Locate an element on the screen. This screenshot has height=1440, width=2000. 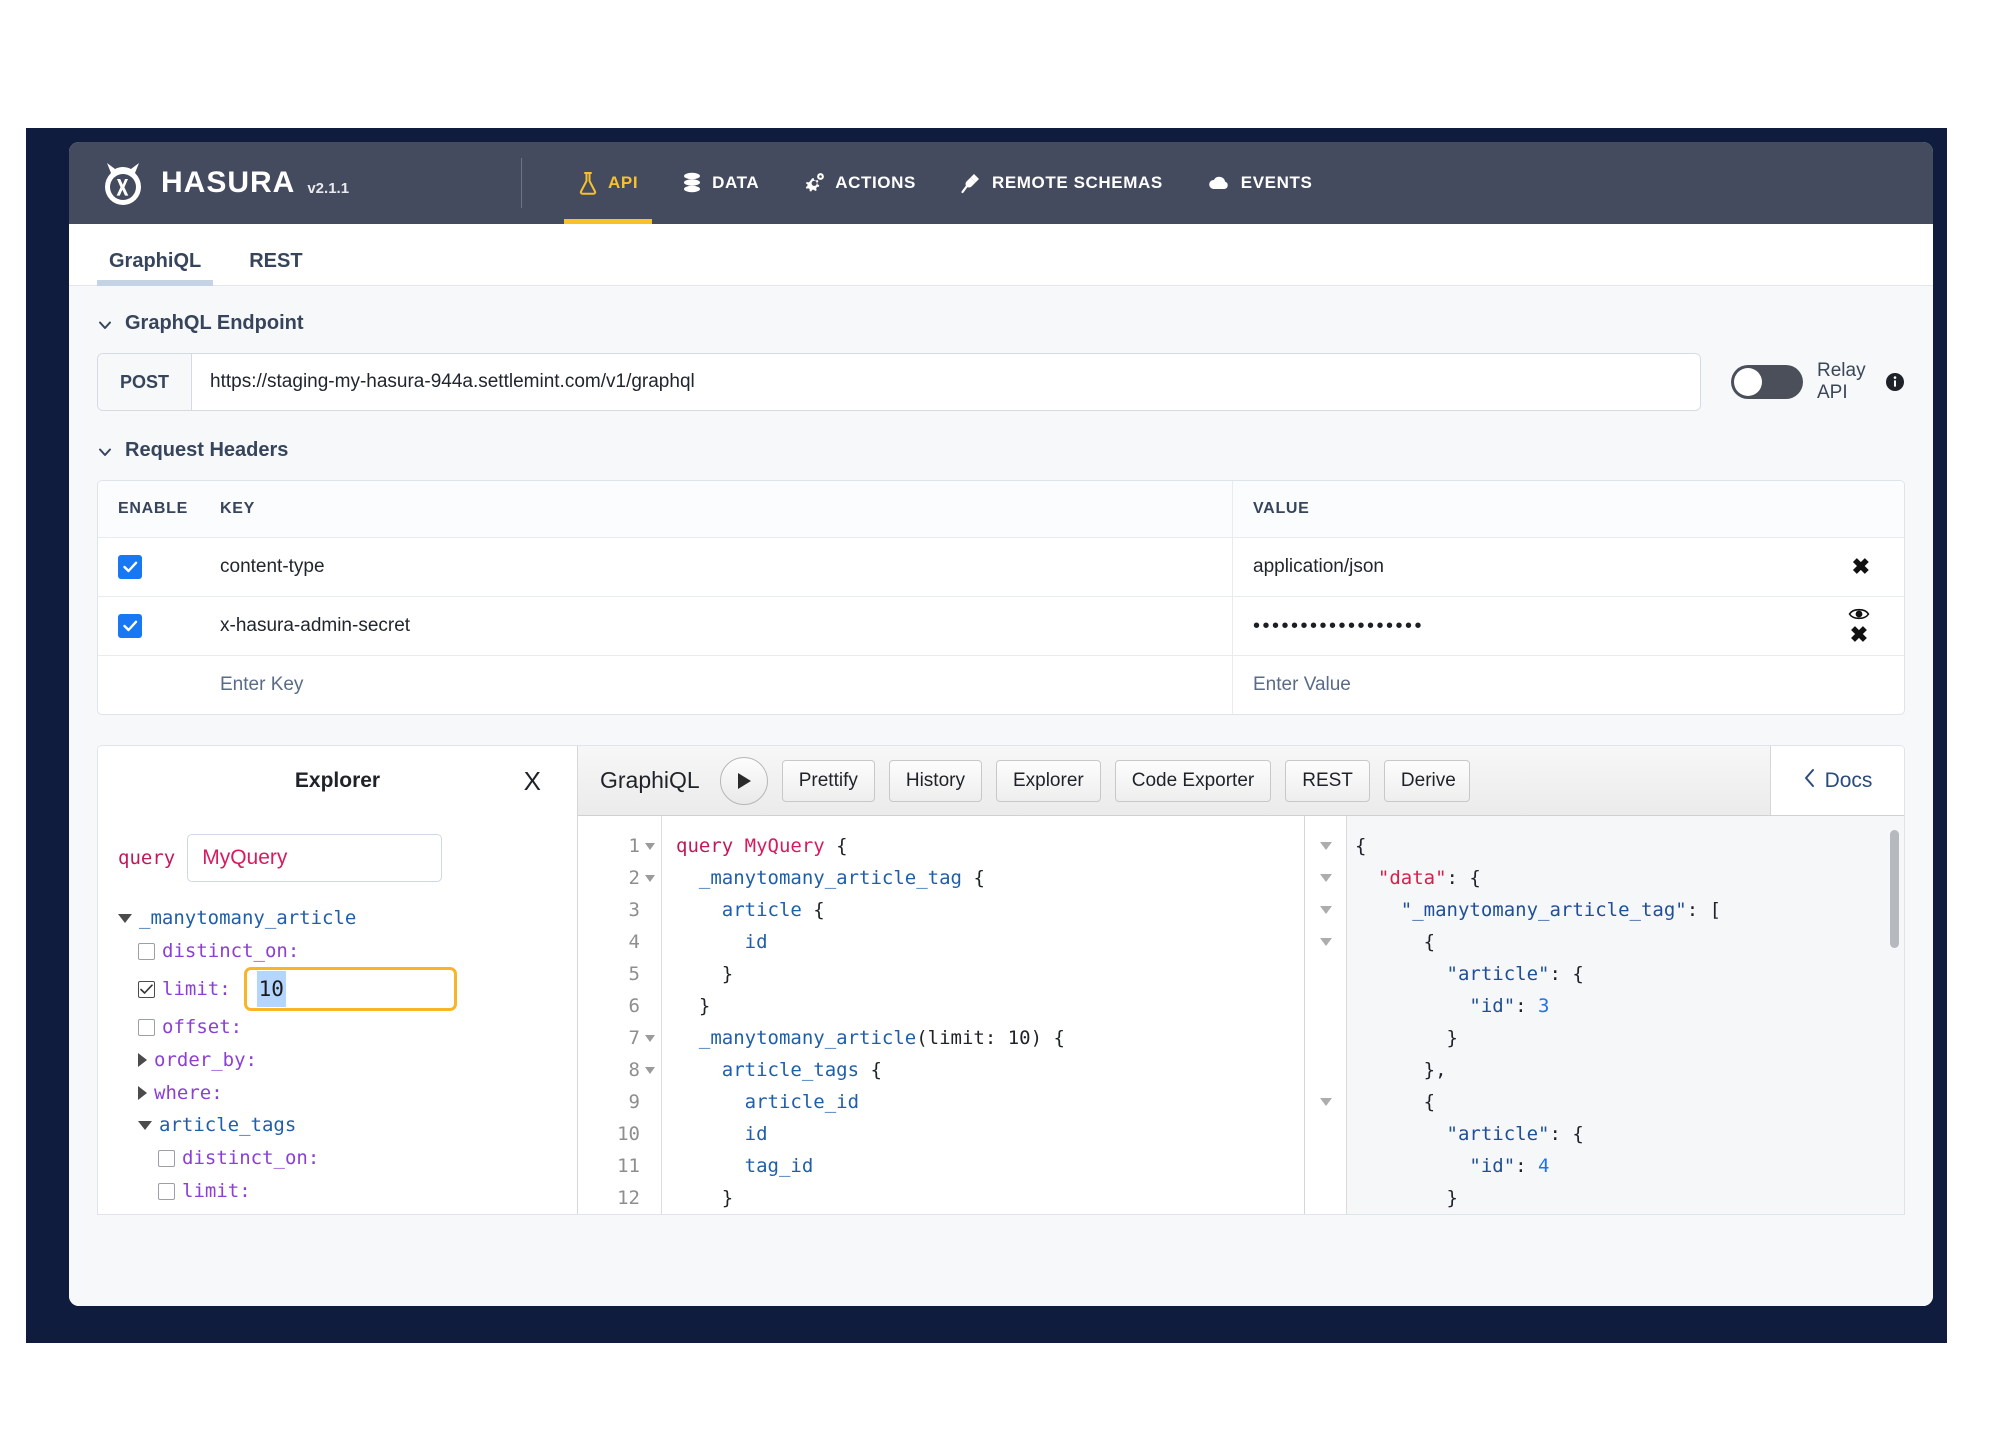
nav-item-data: DATA is located at coordinates (720, 183).